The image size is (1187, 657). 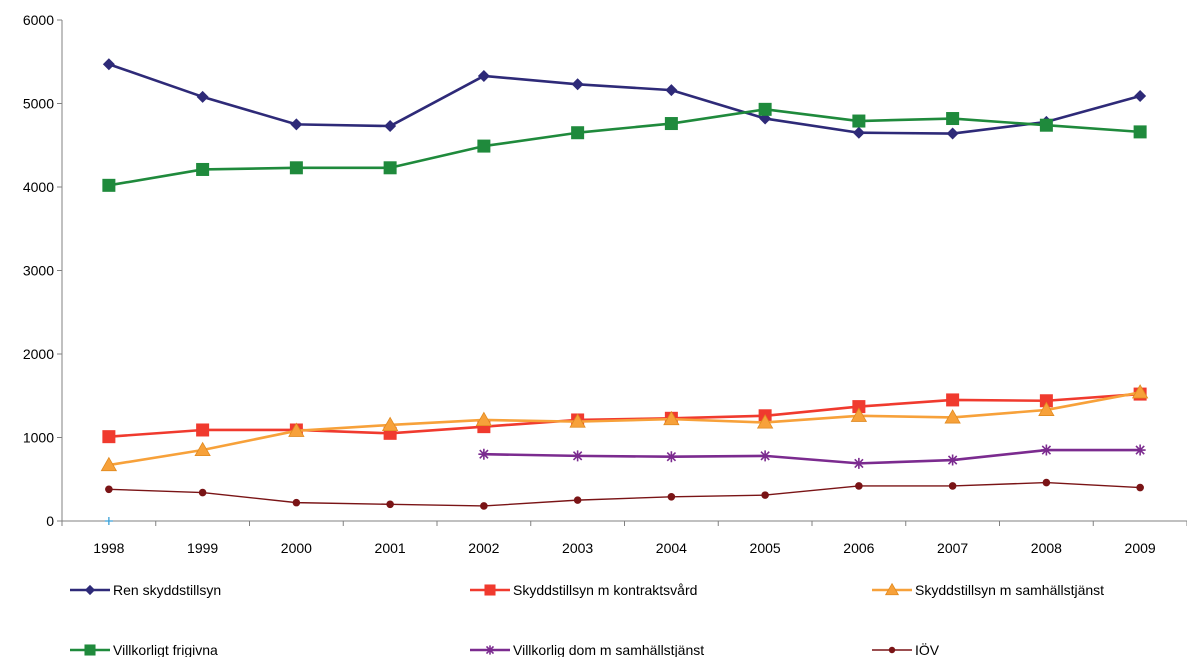 I want to click on y-tick-label: 4000, so click(x=38, y=187).